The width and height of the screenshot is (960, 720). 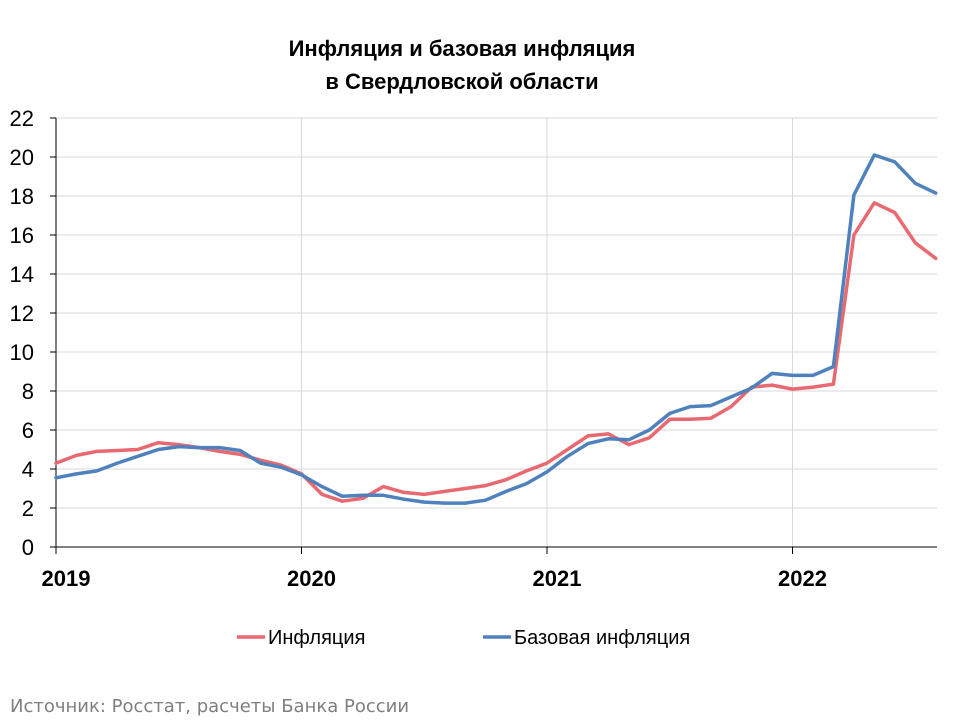 What do you see at coordinates (66, 578) in the screenshot?
I see `x-tick-label: 2019` at bounding box center [66, 578].